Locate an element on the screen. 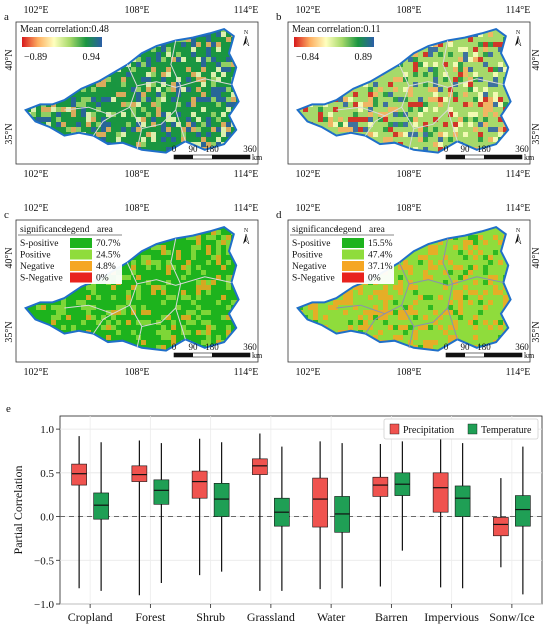 Image resolution: width=550 pixels, height=626 pixels. region-boundary is located at coordinates (132, 289).